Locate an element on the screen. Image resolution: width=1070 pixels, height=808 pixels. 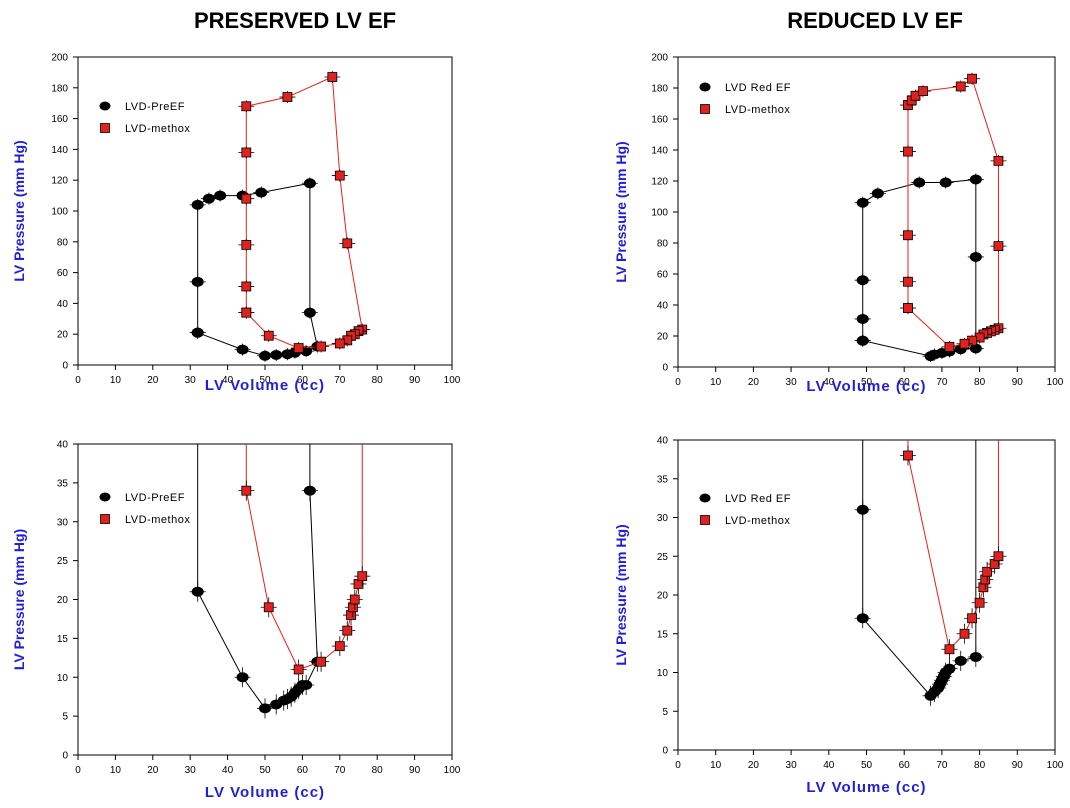
legend-label: LVD-PreEF is located at coordinates (155, 498).